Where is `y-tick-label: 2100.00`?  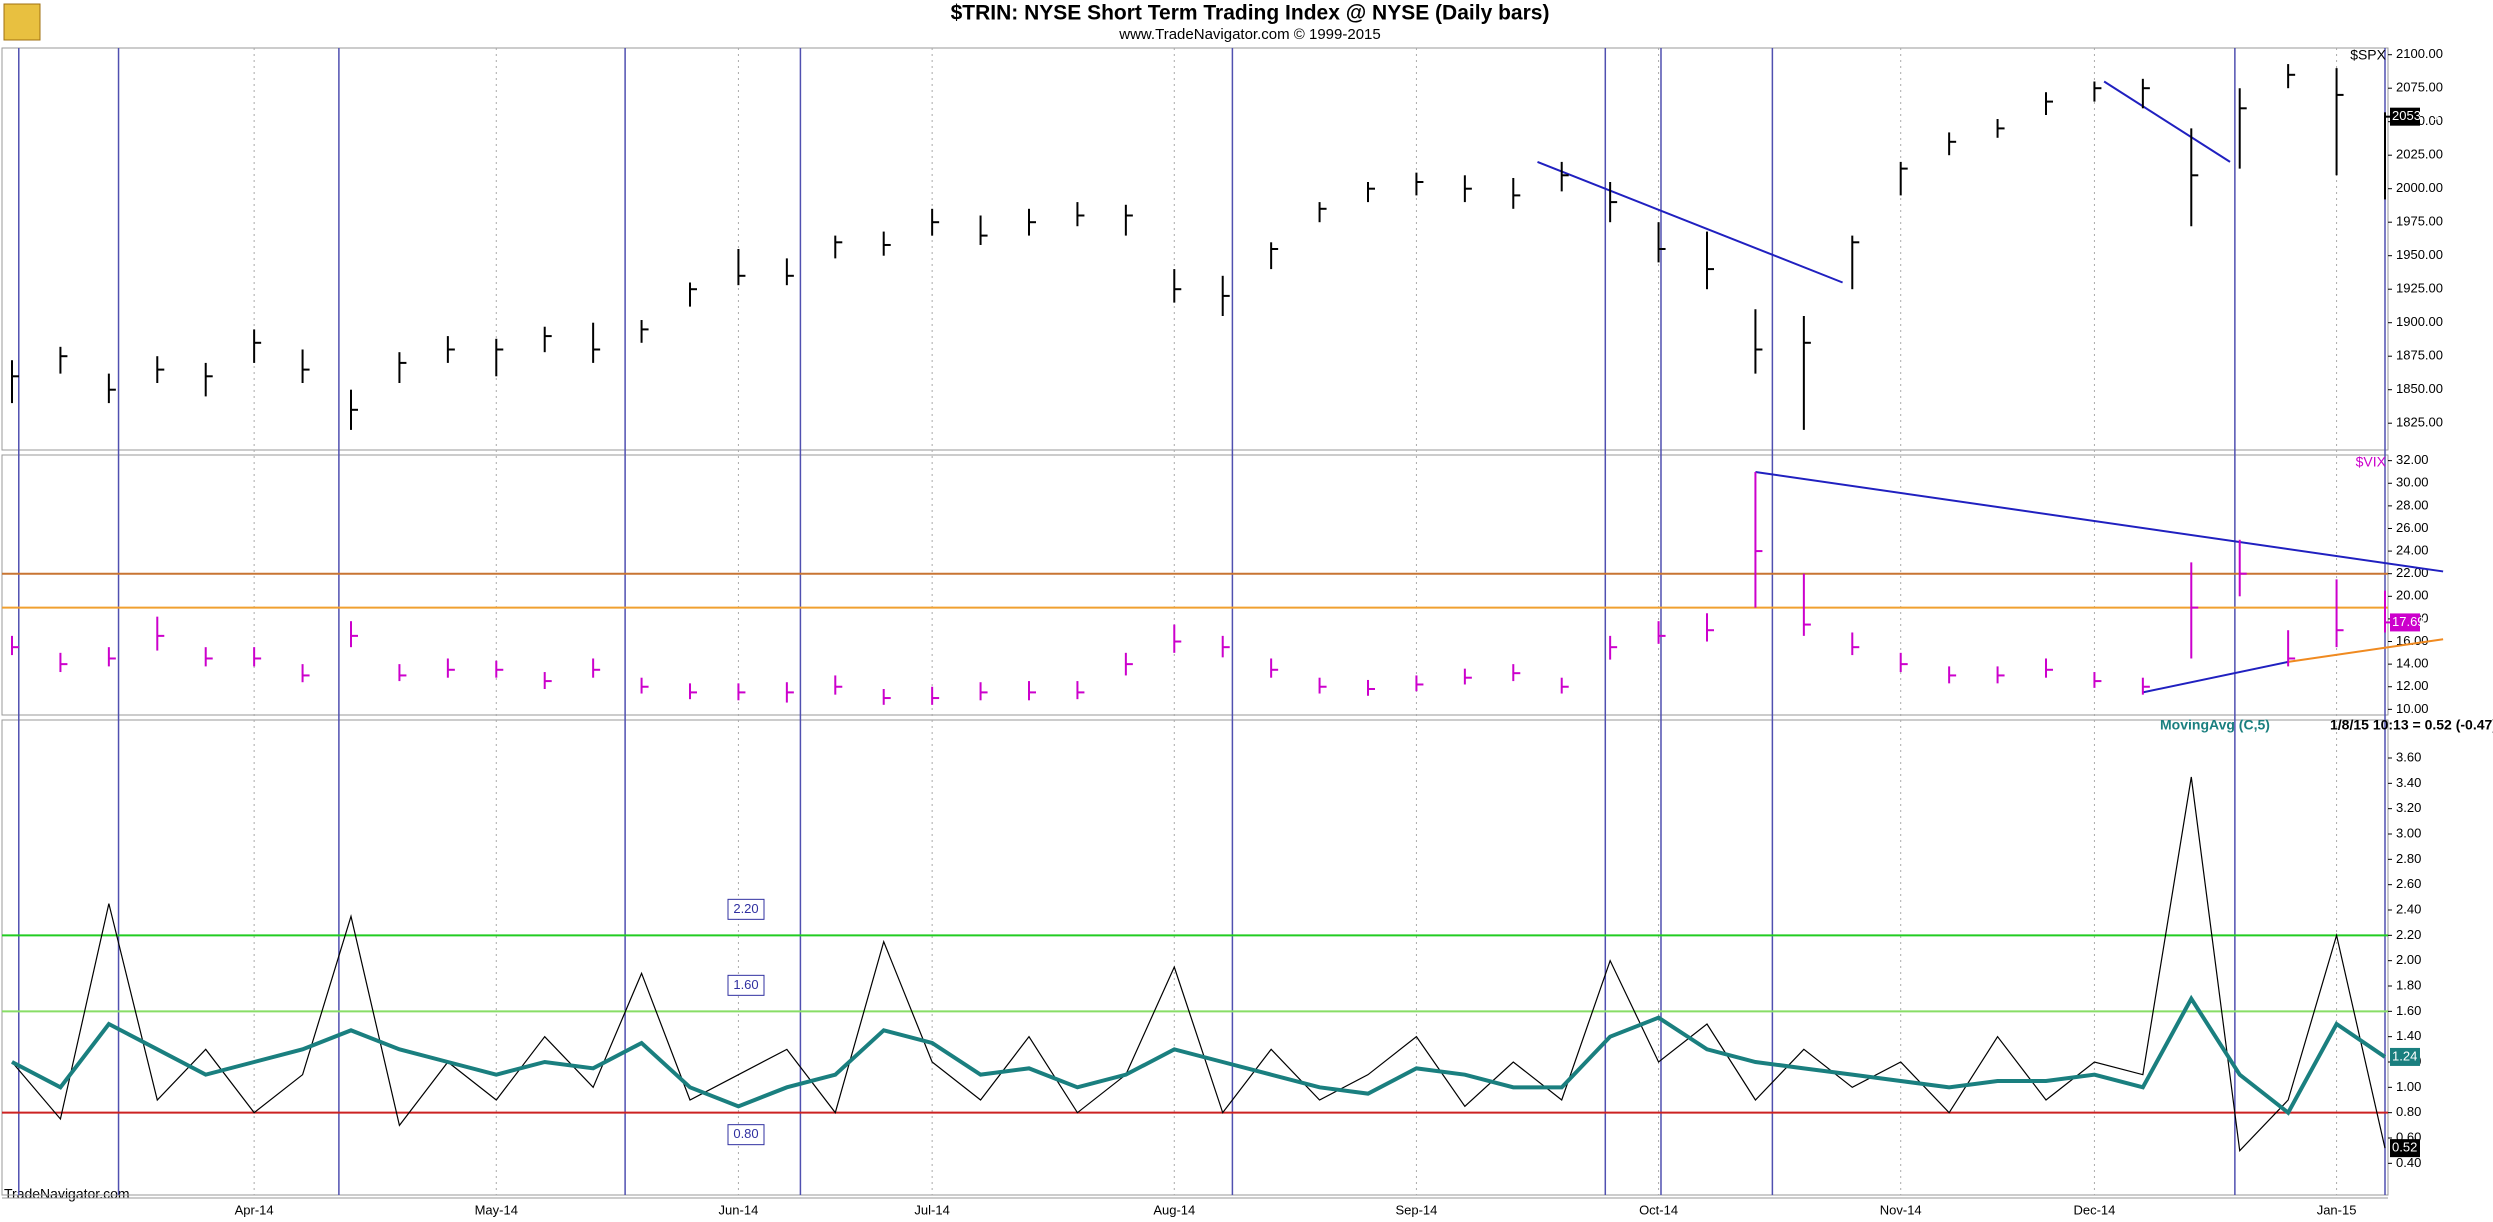
y-tick-label: 2100.00 is located at coordinates (2419, 53).